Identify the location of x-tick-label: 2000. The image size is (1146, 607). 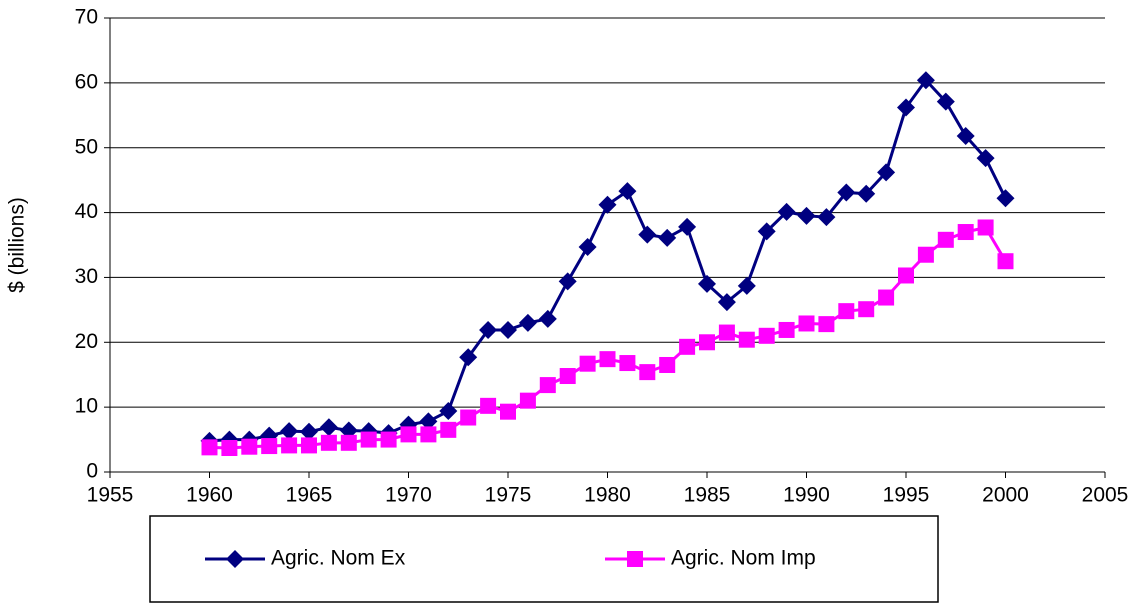
(1005, 495).